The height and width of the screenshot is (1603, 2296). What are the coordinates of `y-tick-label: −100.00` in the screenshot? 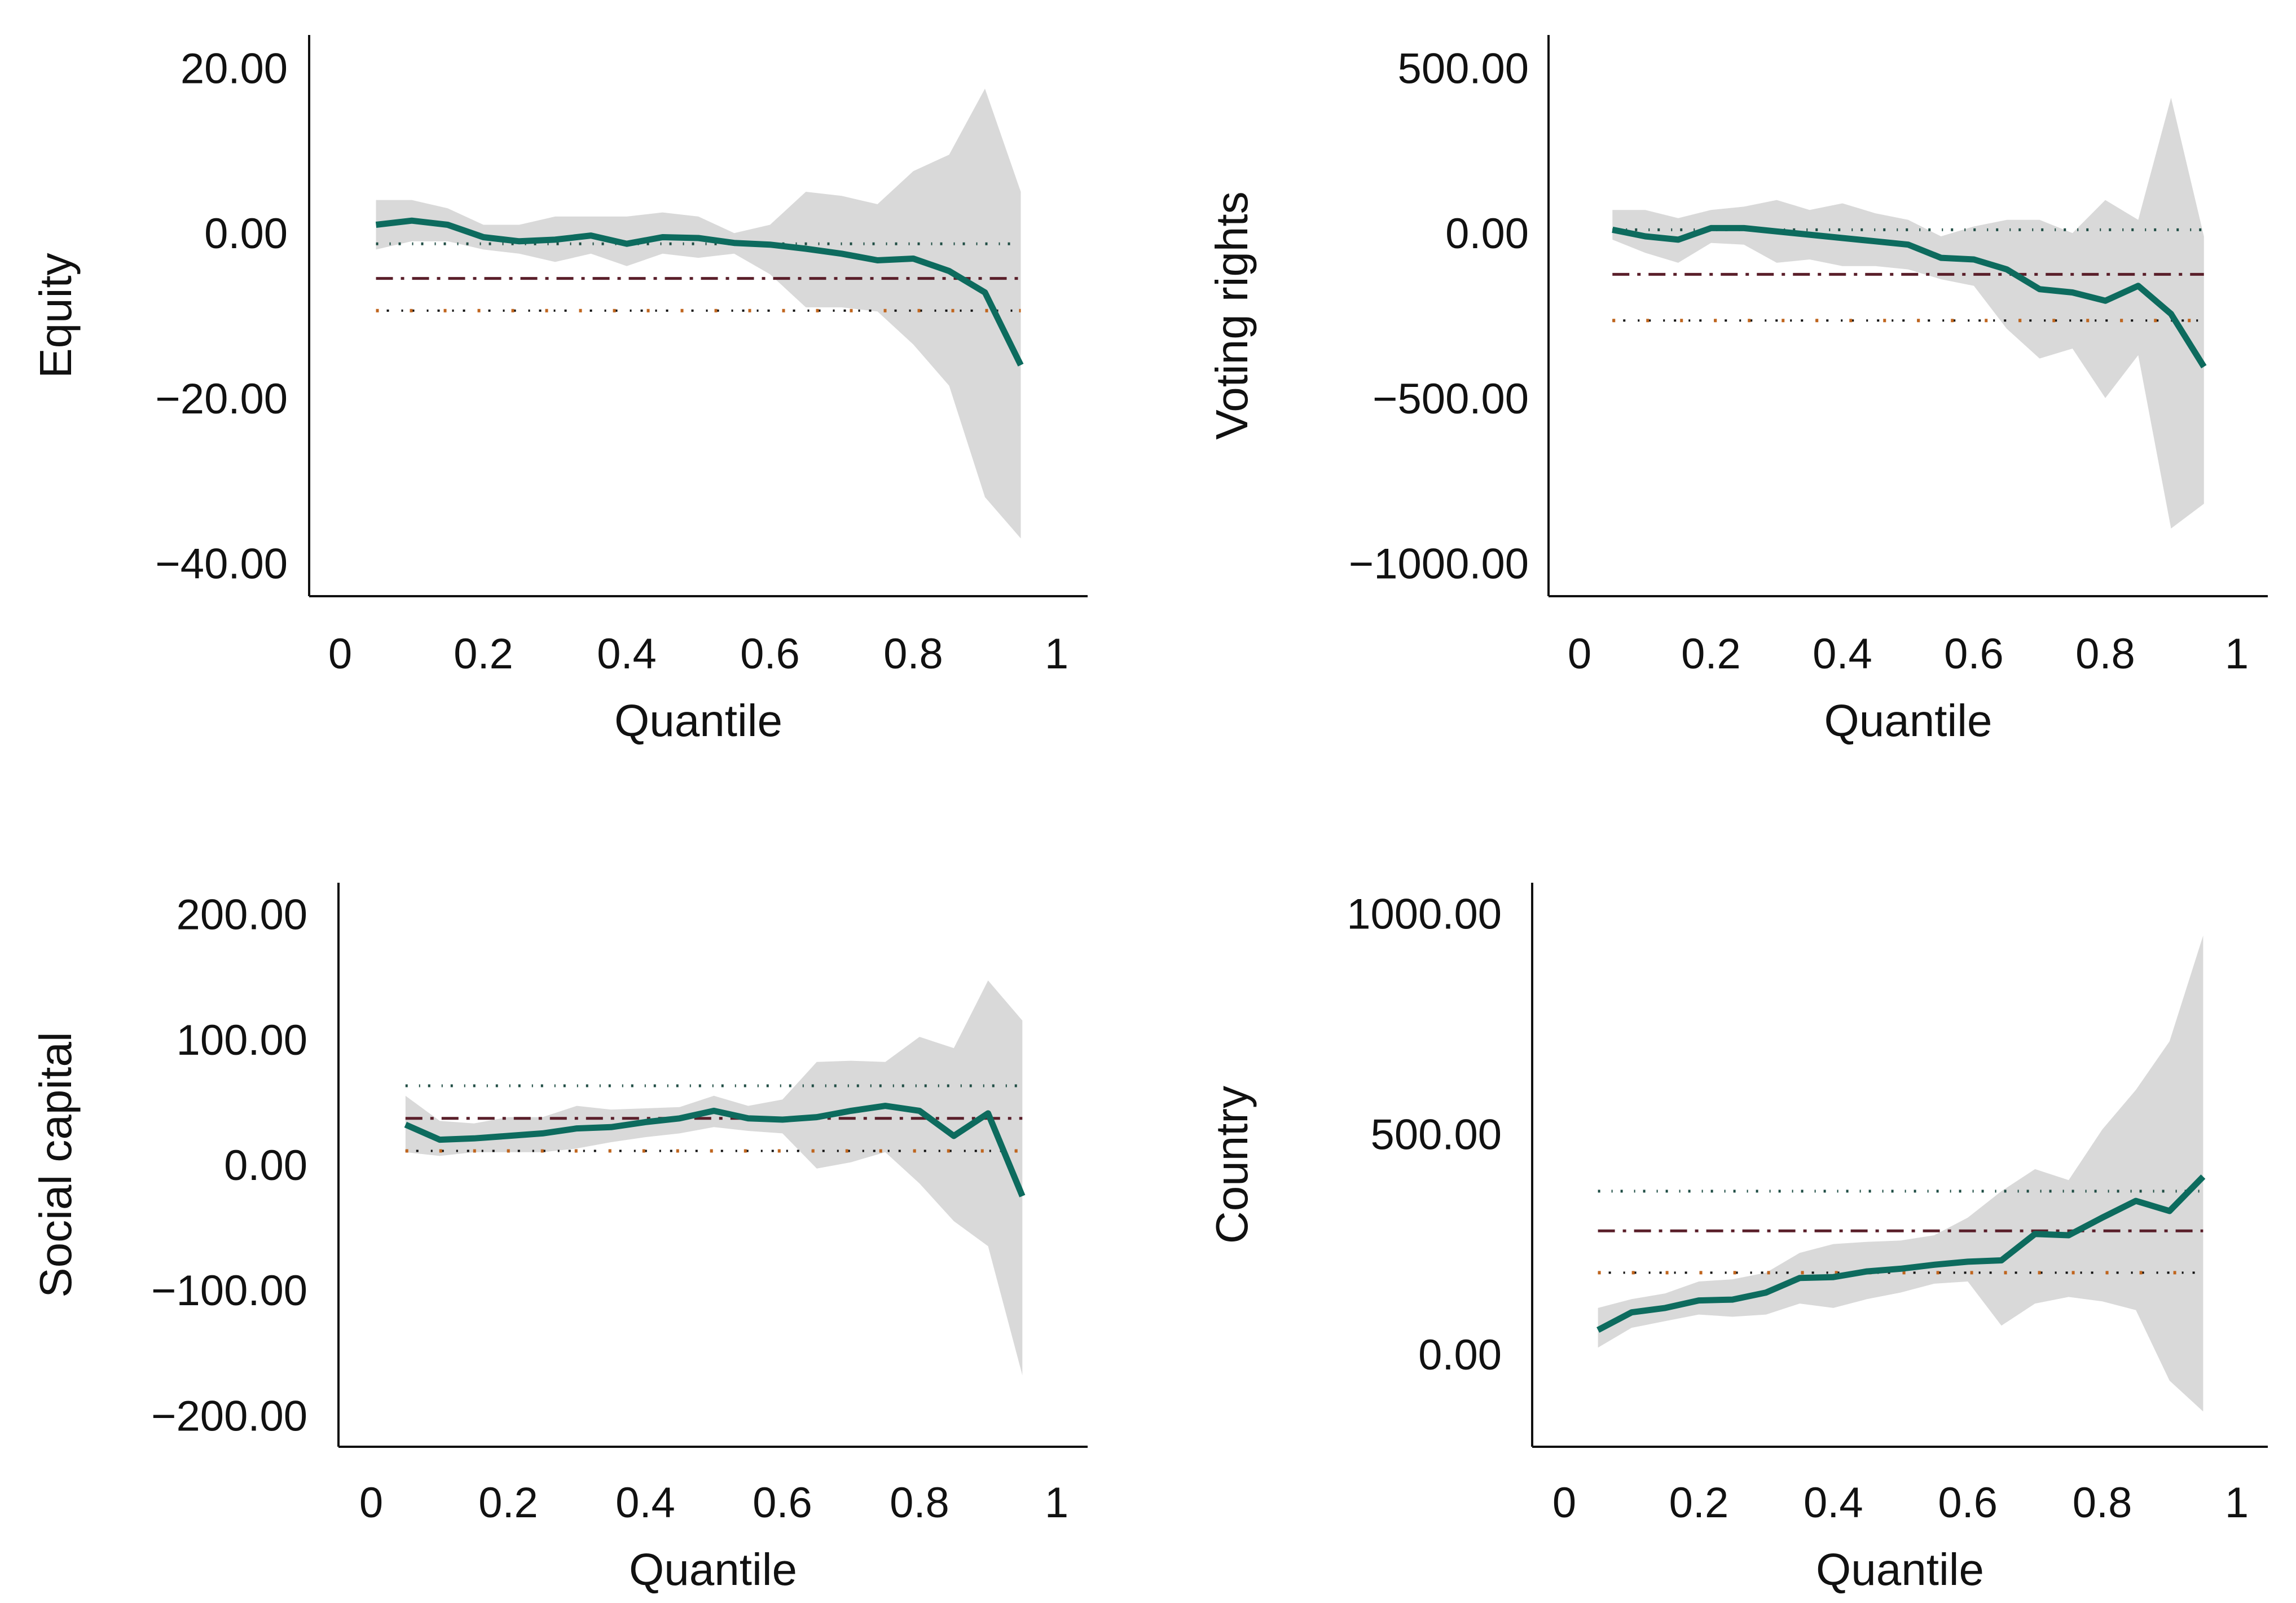 It's located at (229, 1291).